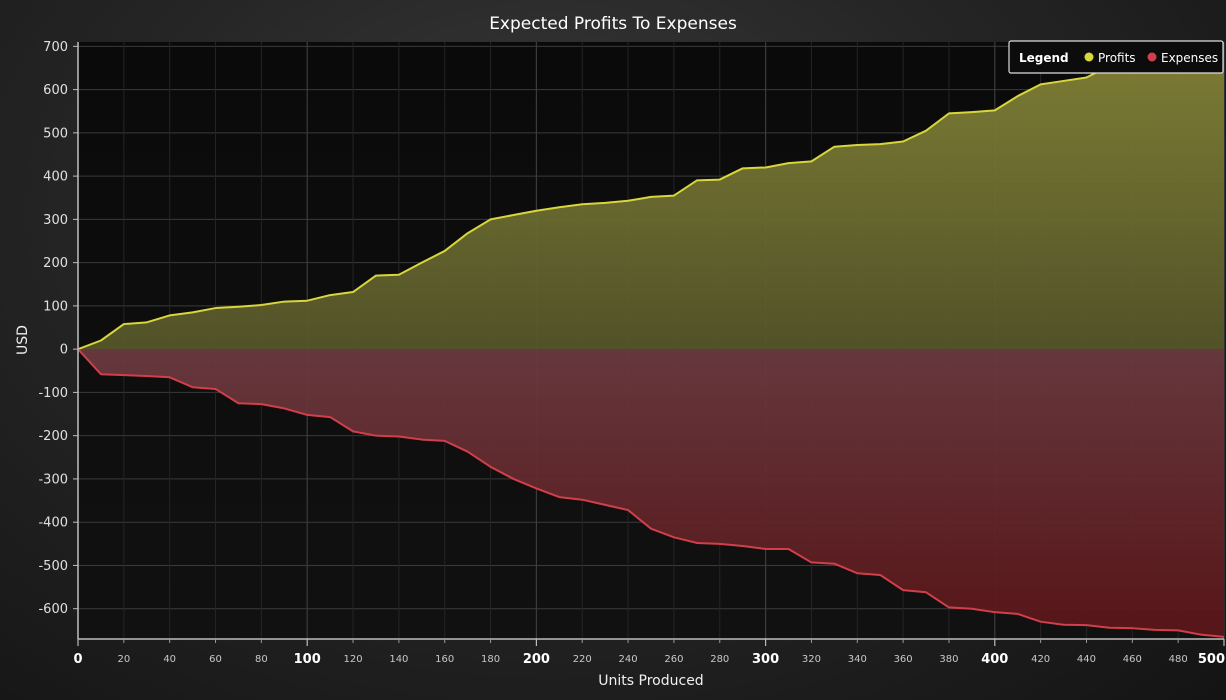  Describe the element at coordinates (55, 263) in the screenshot. I see `y-tick-label: 200` at that location.